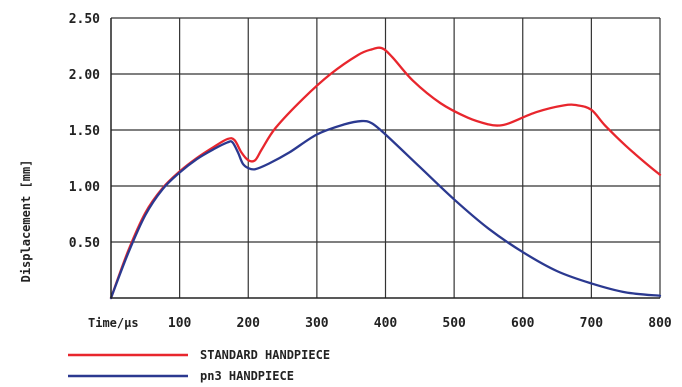 The height and width of the screenshot is (387, 682). I want to click on y-tick-label: 0.50, so click(84, 243).